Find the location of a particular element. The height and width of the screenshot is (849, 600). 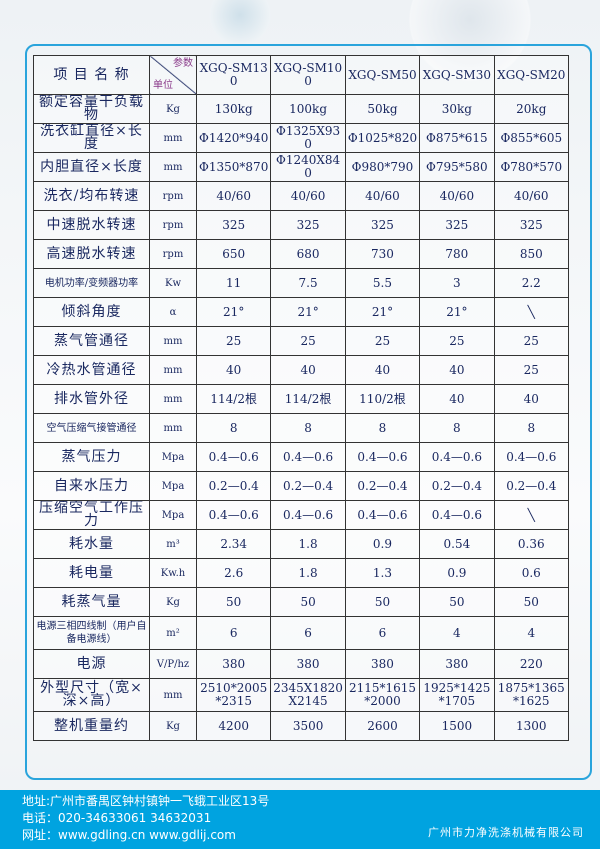

row-value: 0.9 is located at coordinates (457, 573).